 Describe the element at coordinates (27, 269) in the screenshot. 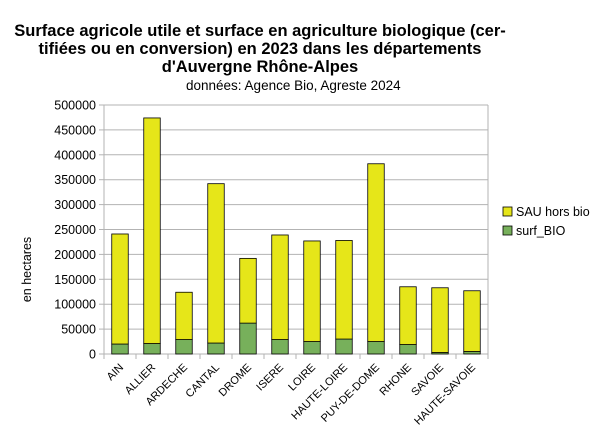

I see `y-axis-label: en hectares` at that location.